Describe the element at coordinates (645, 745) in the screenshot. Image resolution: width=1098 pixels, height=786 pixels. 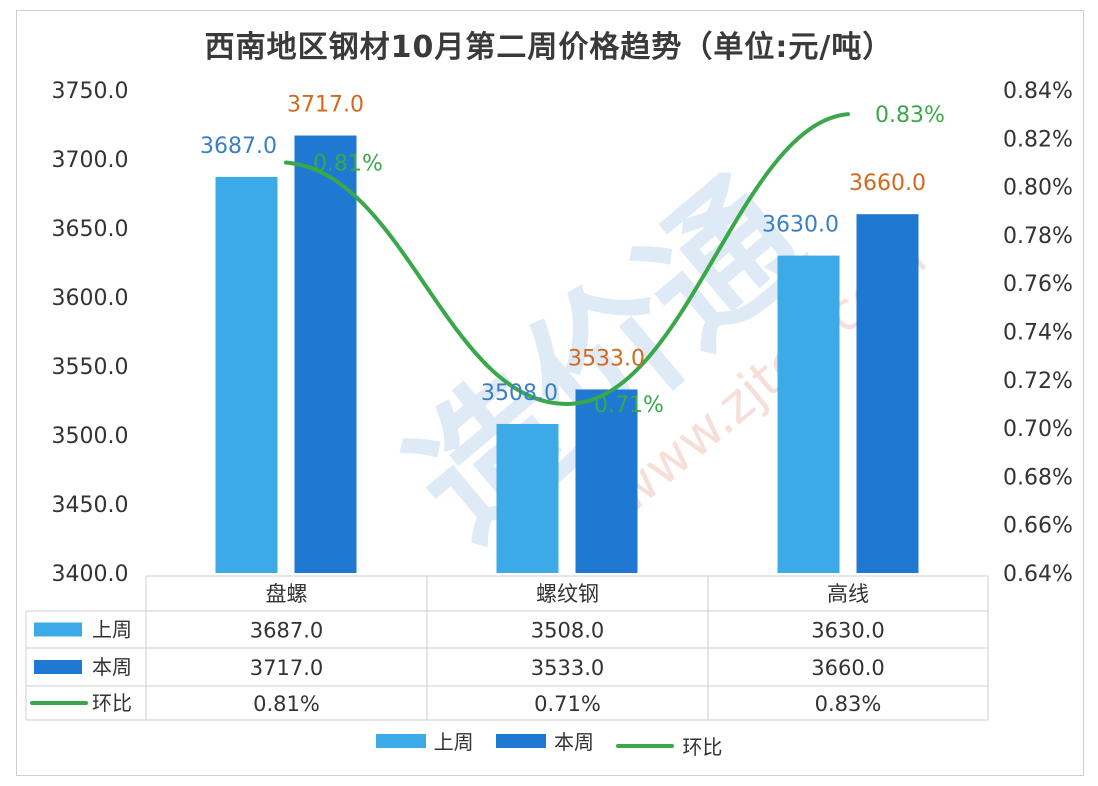
I see `legend-swatch-ratio` at that location.